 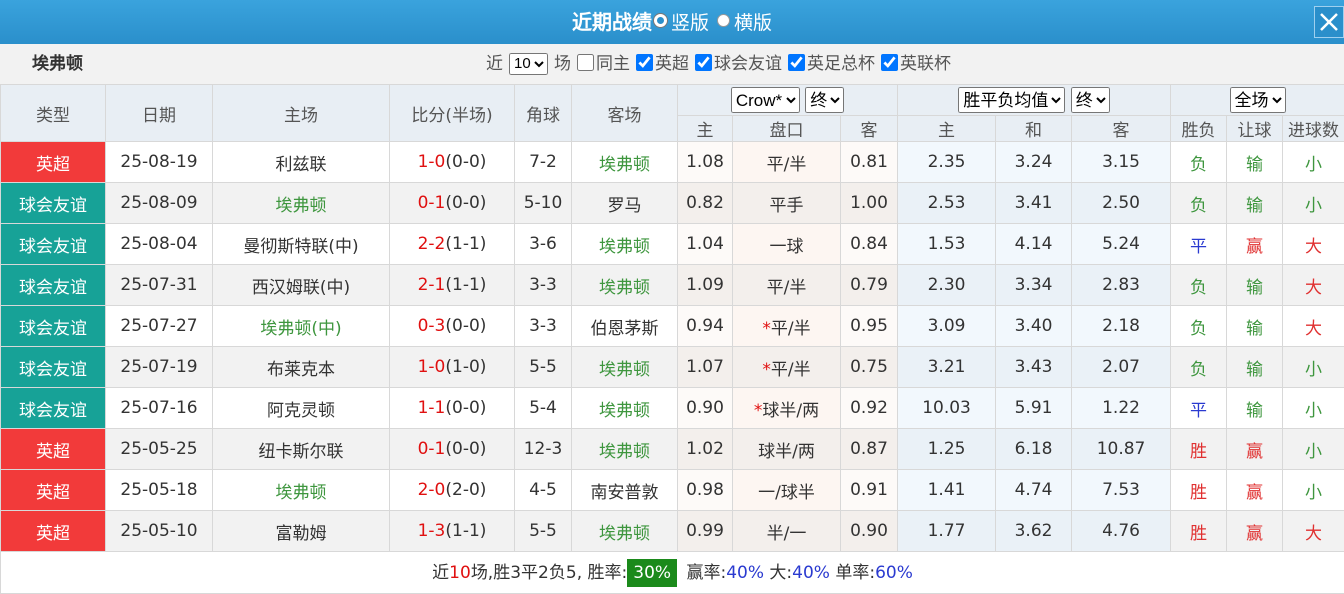 What do you see at coordinates (1121, 326) in the screenshot?
I see `euro-away: 2.18` at bounding box center [1121, 326].